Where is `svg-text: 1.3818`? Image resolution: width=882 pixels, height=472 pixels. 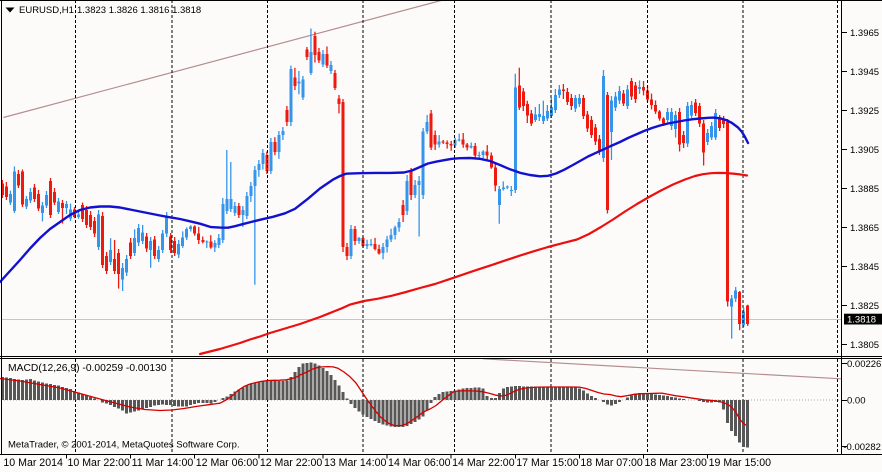
svg-text: 1.3818 is located at coordinates (861, 319).